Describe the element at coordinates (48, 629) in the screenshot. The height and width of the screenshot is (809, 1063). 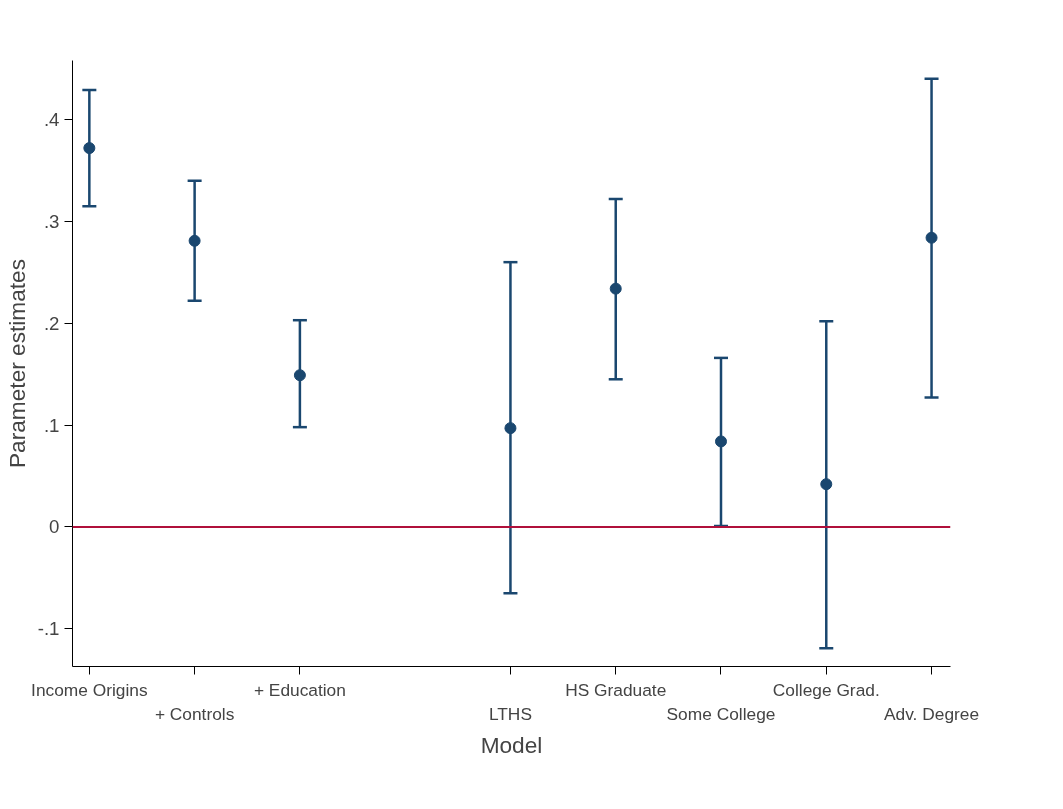
I see `y-tick-label: -.1` at that location.